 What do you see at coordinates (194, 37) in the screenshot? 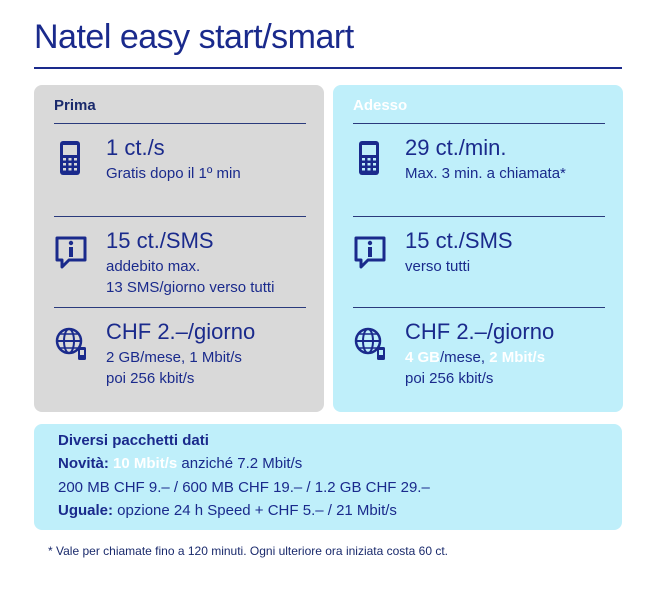
I see `page-title: Natel easy start/smart` at bounding box center [194, 37].